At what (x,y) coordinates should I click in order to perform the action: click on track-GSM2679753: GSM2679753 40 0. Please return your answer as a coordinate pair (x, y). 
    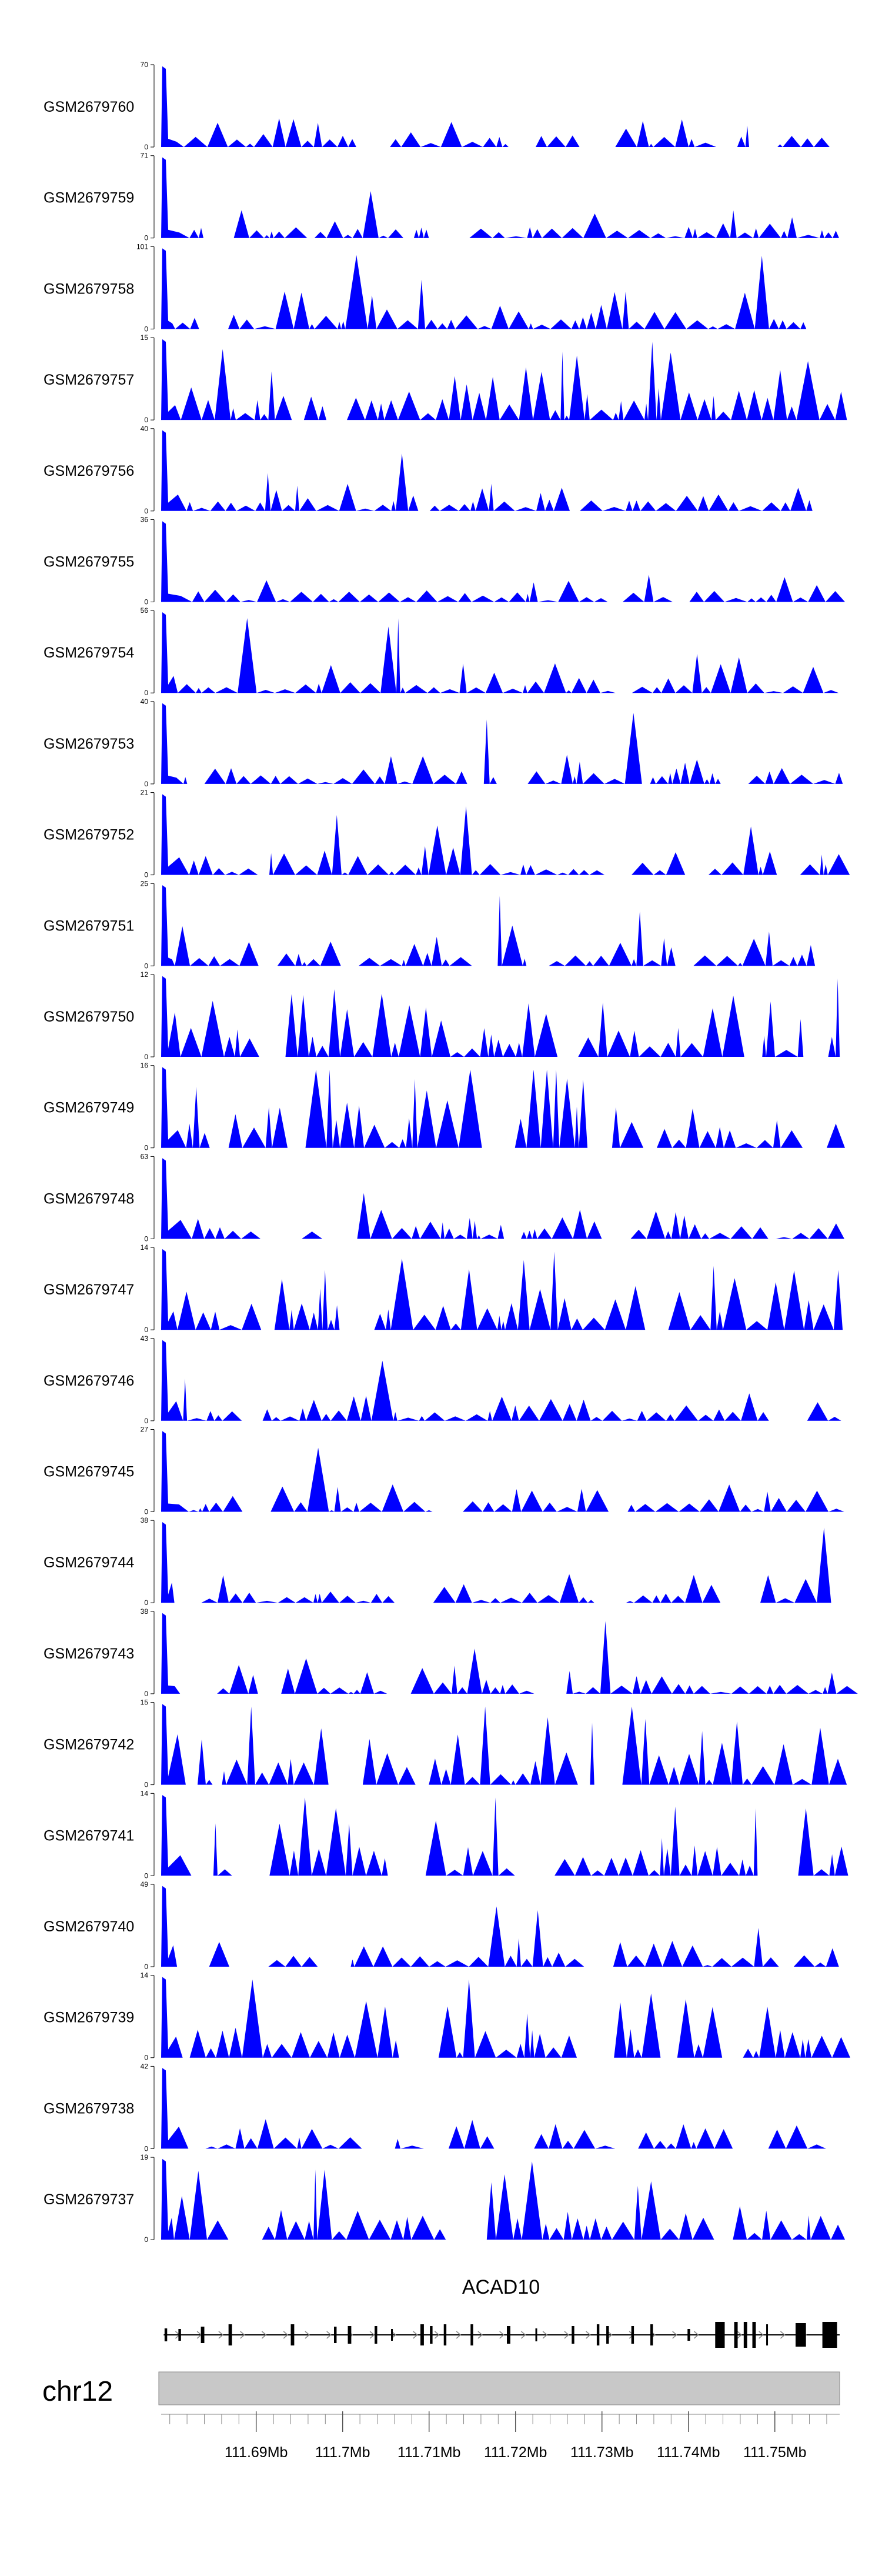
    Looking at the image, I should click on (443, 743).